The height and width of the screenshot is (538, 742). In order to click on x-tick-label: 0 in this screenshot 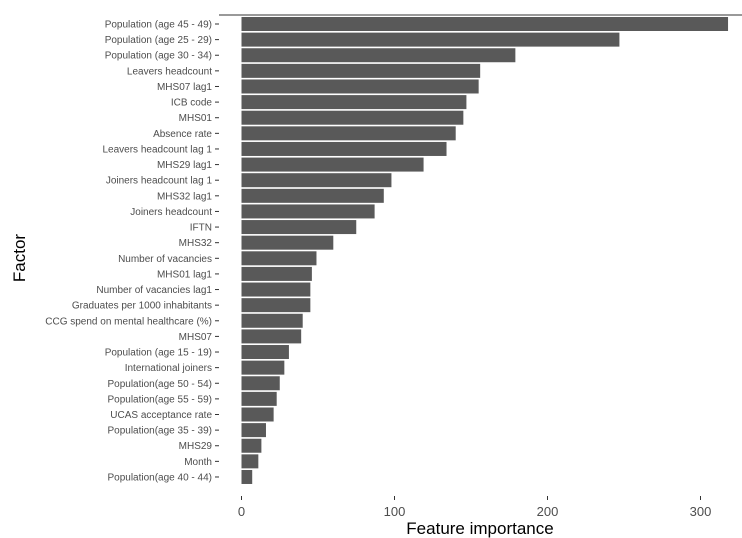, I will do `click(241, 511)`.